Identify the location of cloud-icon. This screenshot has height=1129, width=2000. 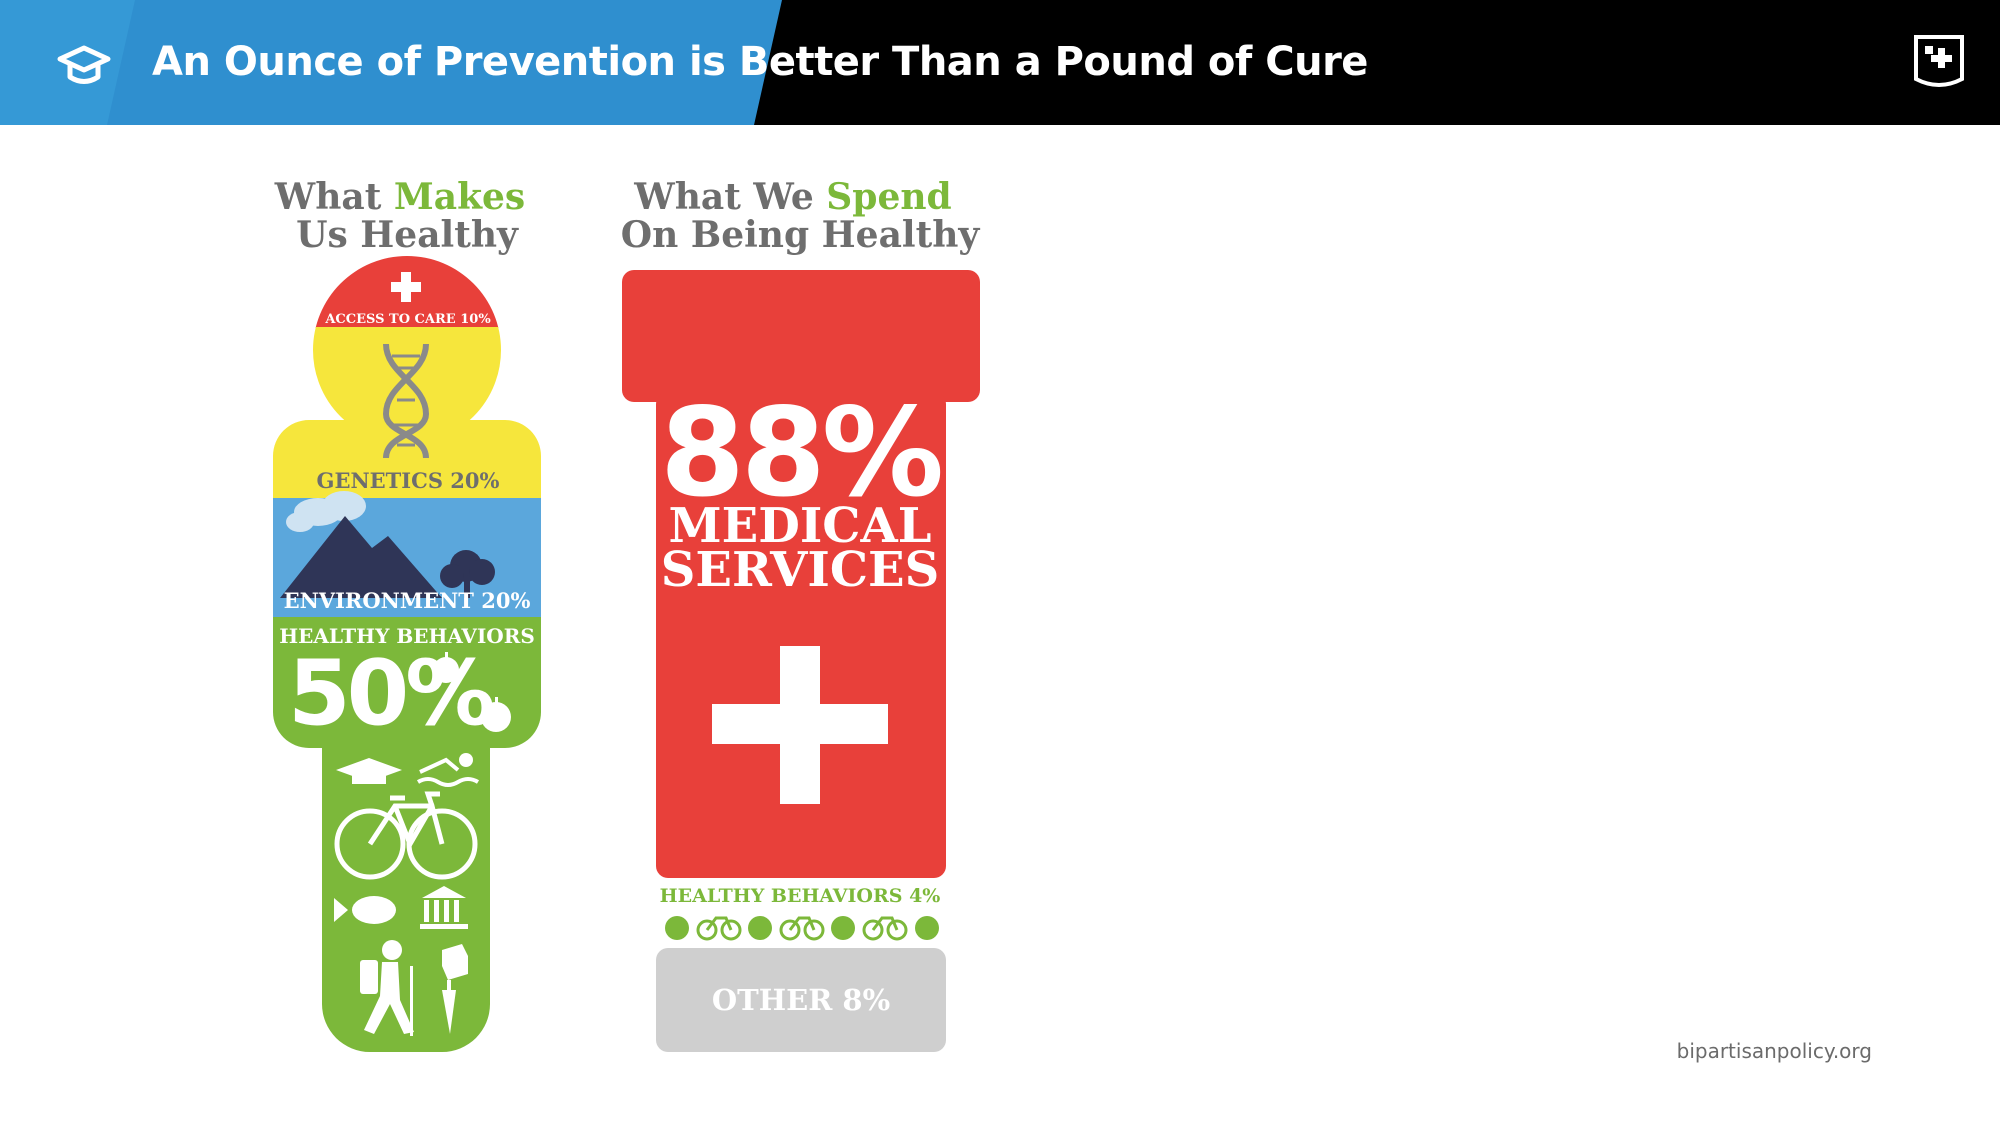
(326, 511).